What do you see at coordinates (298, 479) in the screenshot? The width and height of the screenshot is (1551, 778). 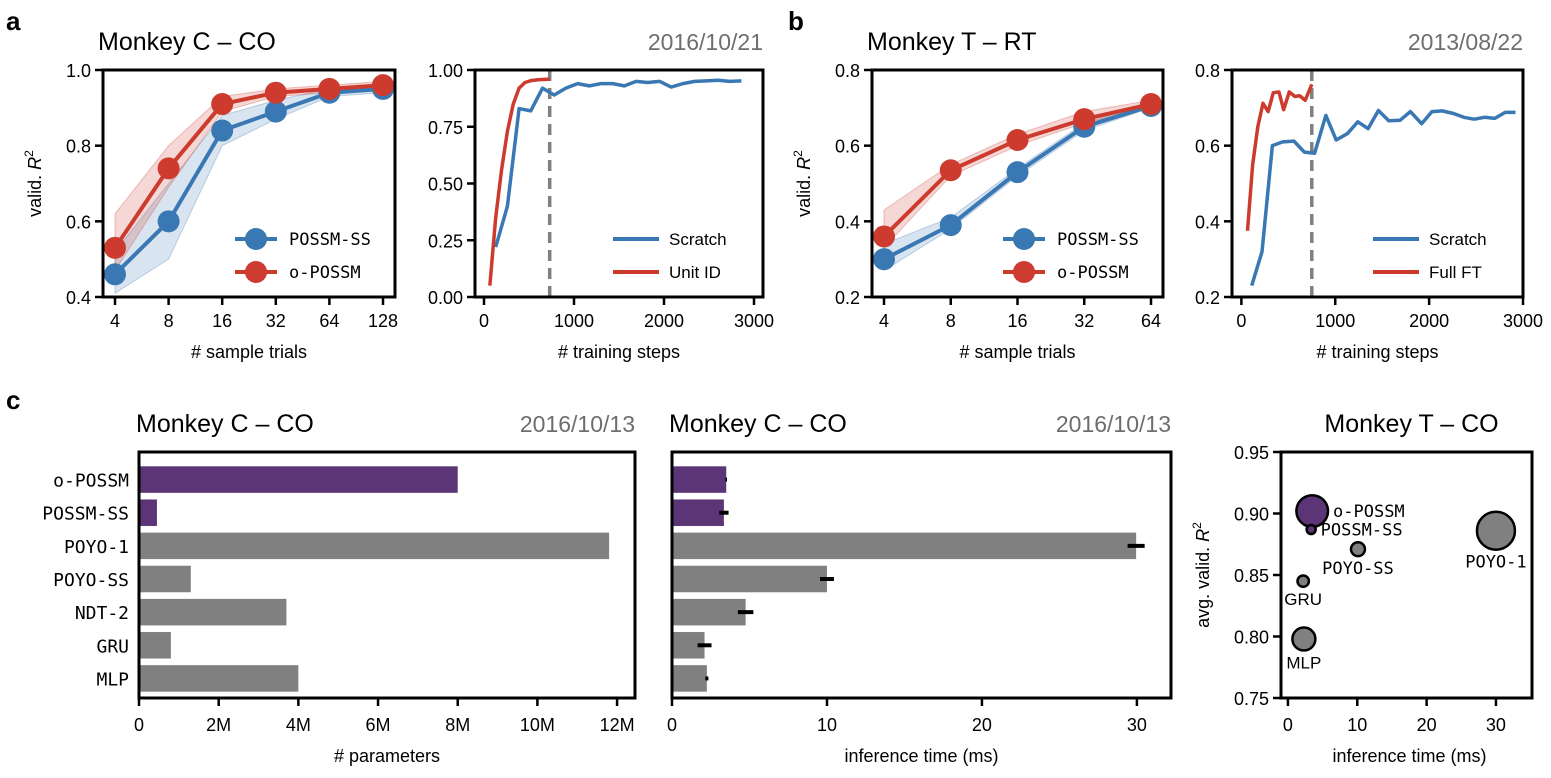 I see `bar-c1-o-POSSM` at bounding box center [298, 479].